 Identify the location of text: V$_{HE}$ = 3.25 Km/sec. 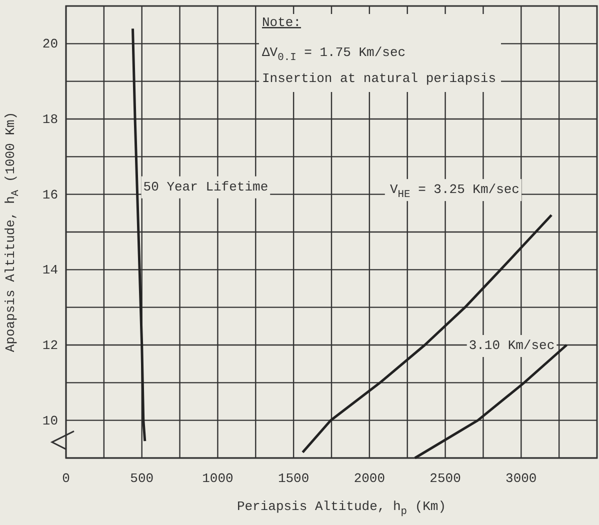
(455, 191).